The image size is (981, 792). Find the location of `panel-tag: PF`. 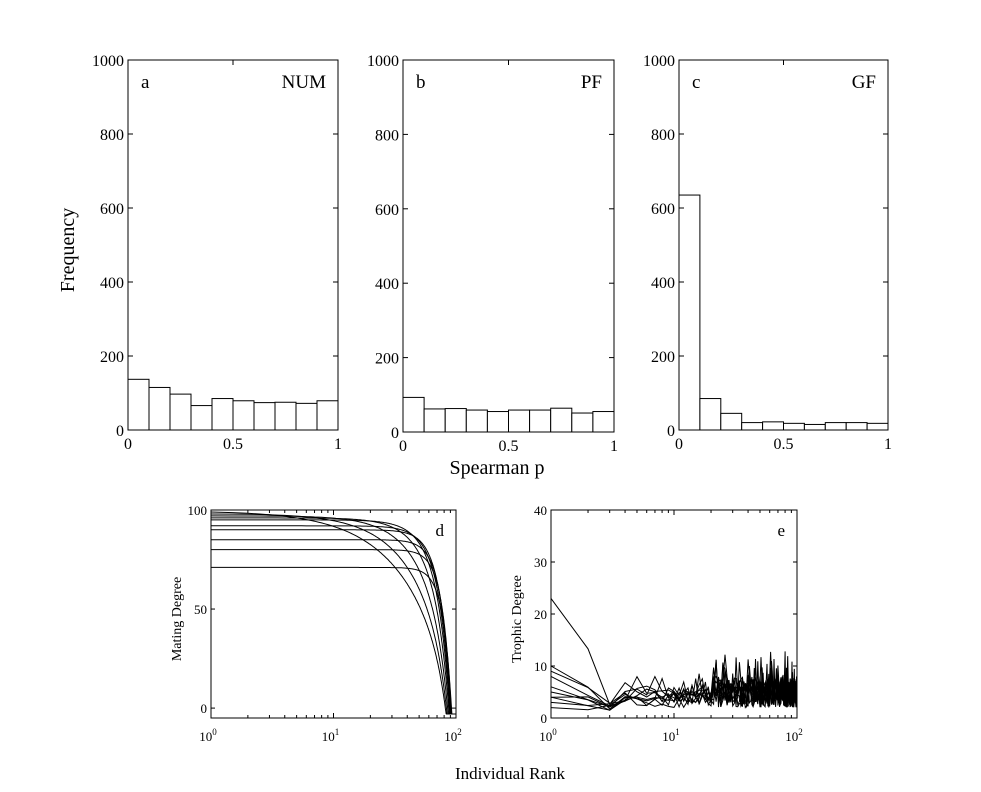

panel-tag: PF is located at coordinates (591, 82).